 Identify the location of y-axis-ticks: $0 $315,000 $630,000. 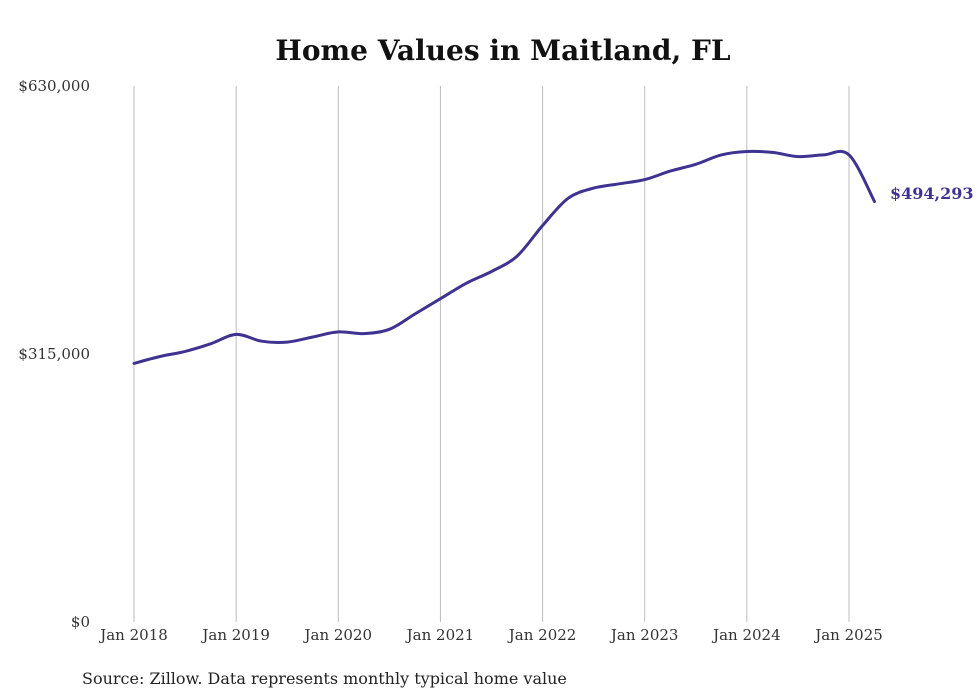
(54, 354).